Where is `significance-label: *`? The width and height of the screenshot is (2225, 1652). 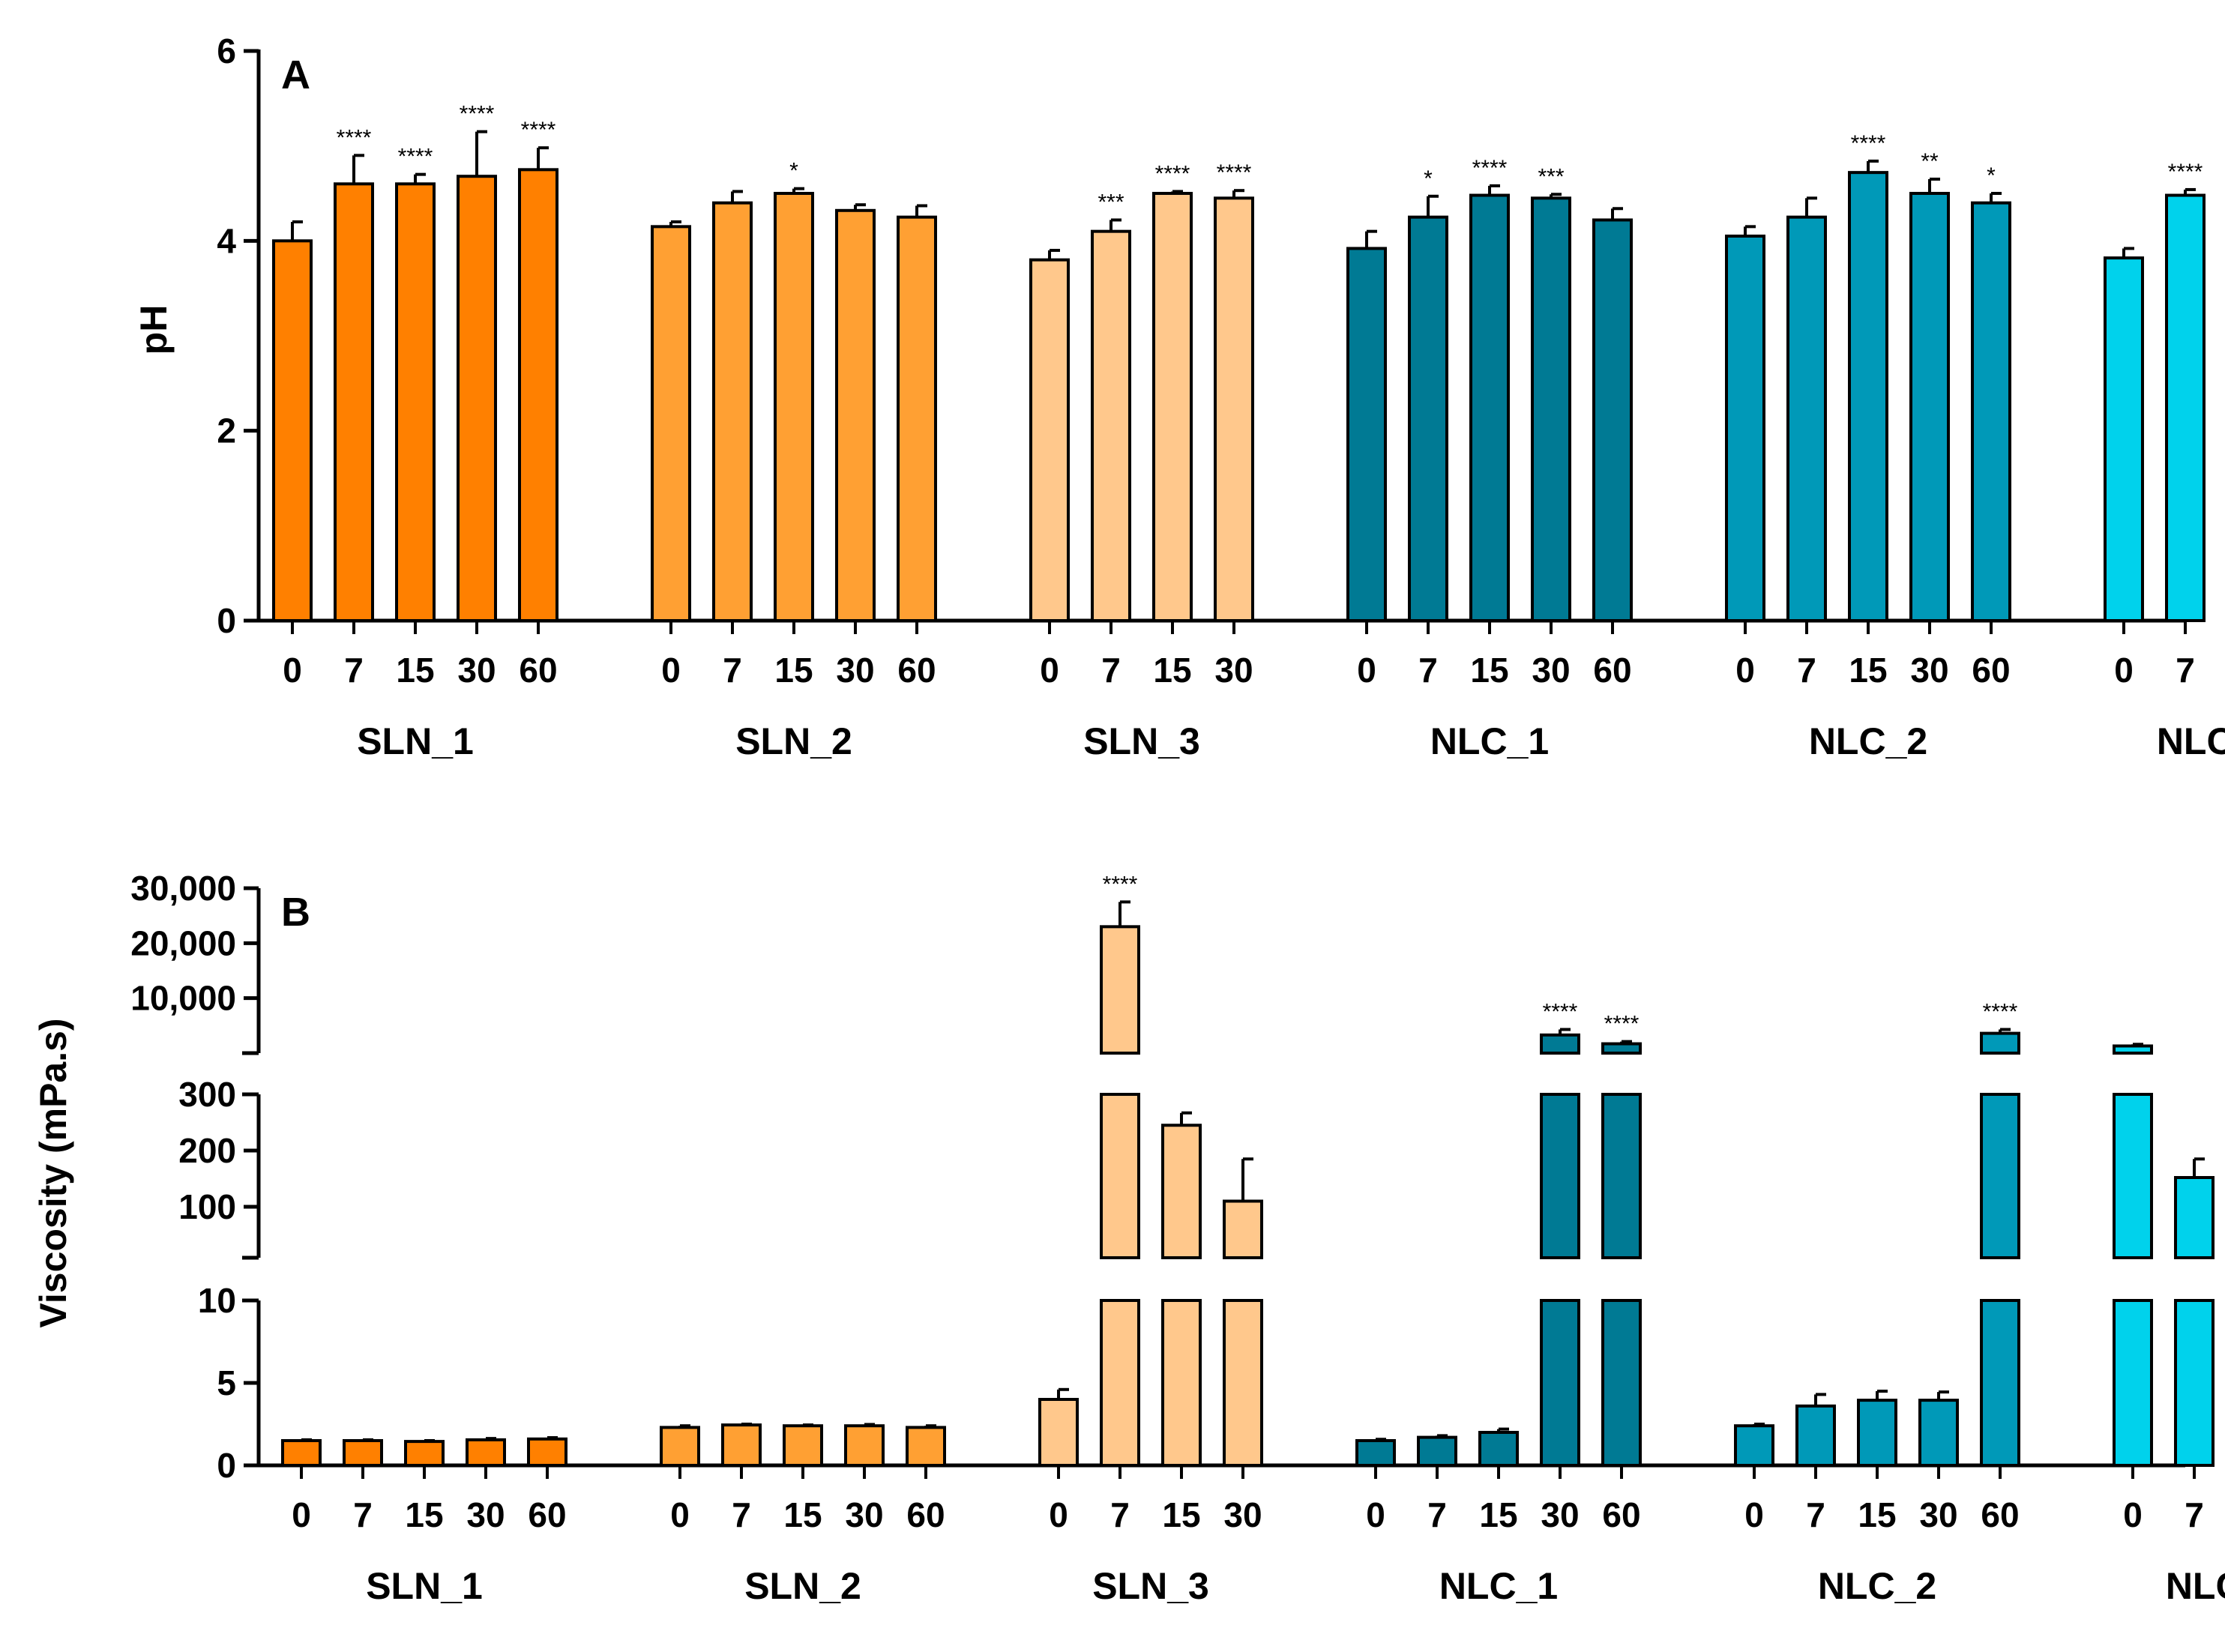
significance-label: * is located at coordinates (794, 171).